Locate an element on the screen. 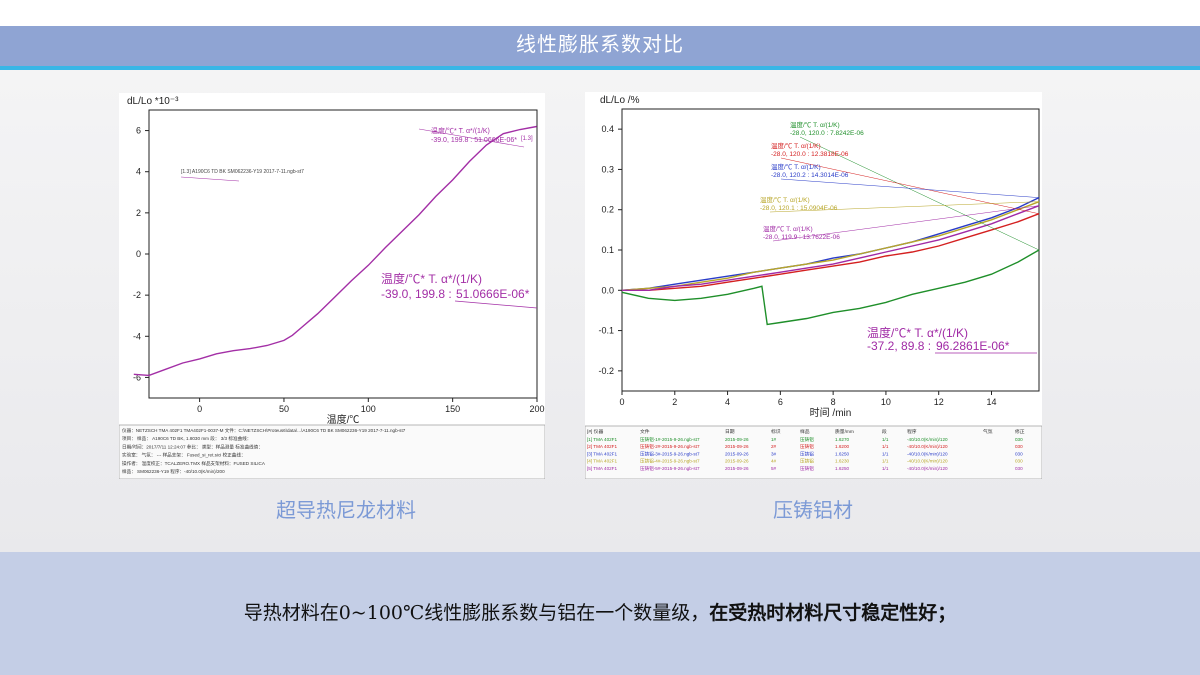 The image size is (1200, 675). aluminum-table-cell: 压铸铝-1#-2015-9-26.ngb-st7 is located at coordinates (670, 439).